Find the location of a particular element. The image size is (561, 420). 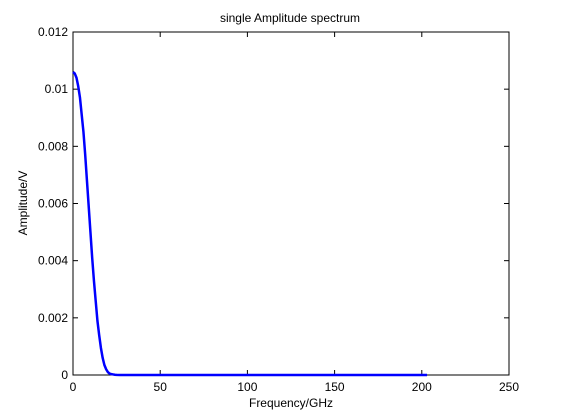

chart-title: single Amplitude spectrum is located at coordinates (290, 18).